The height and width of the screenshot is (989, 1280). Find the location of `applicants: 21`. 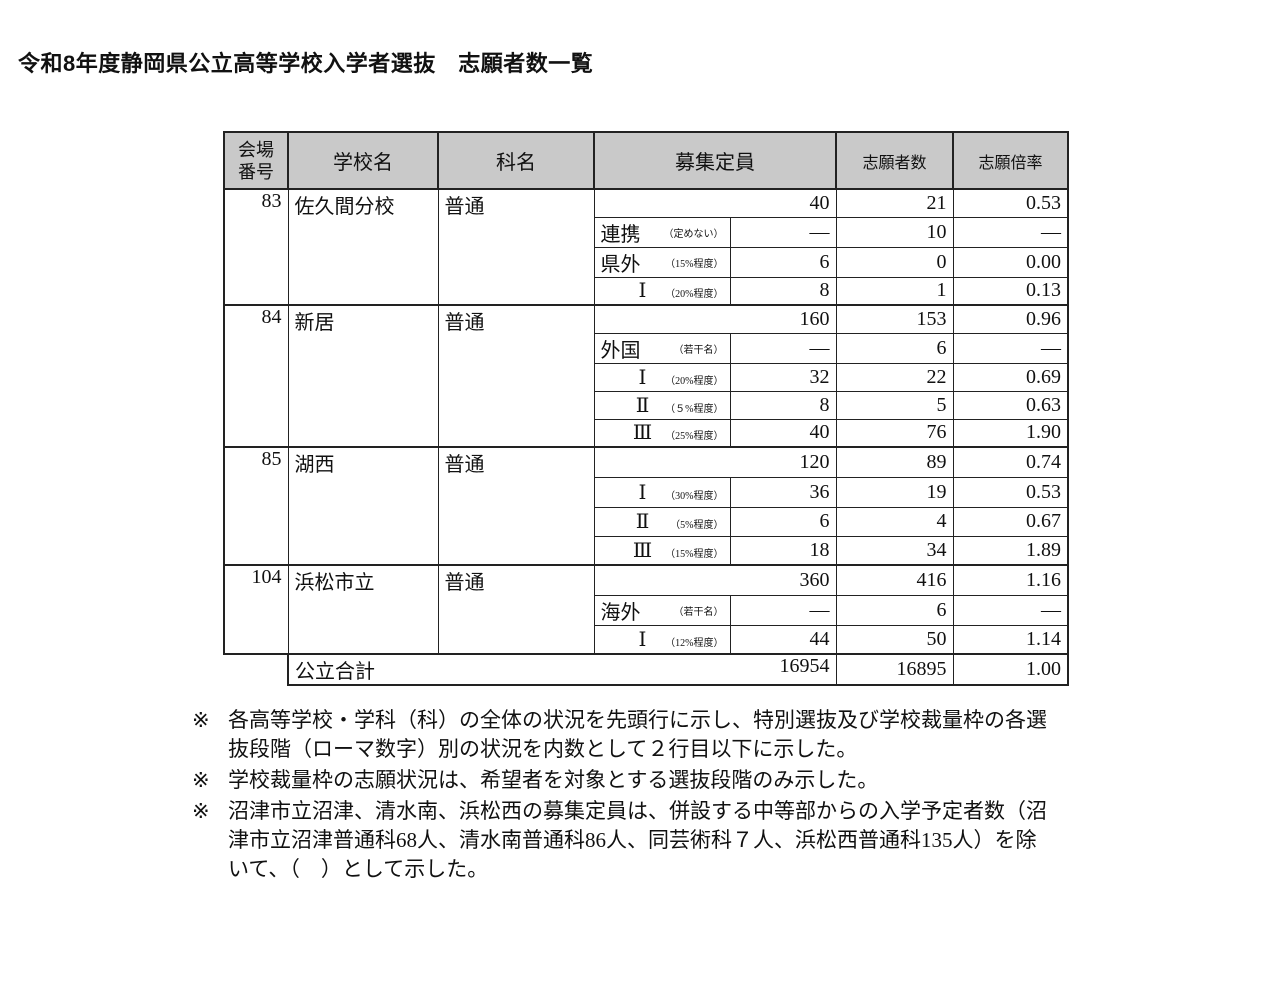

applicants: 21 is located at coordinates (894, 203).